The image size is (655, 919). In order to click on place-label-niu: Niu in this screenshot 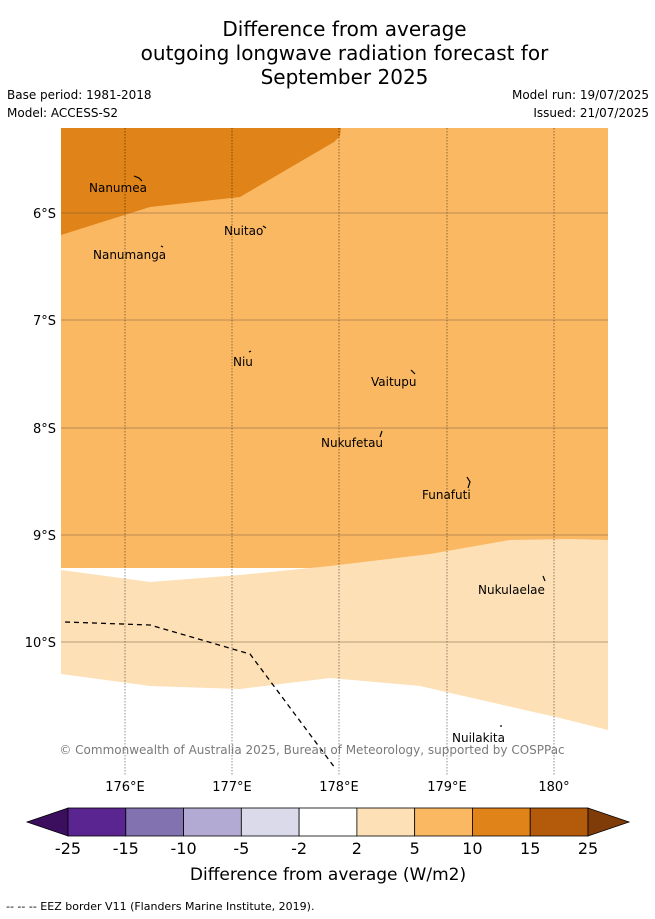, I will do `click(243, 362)`.